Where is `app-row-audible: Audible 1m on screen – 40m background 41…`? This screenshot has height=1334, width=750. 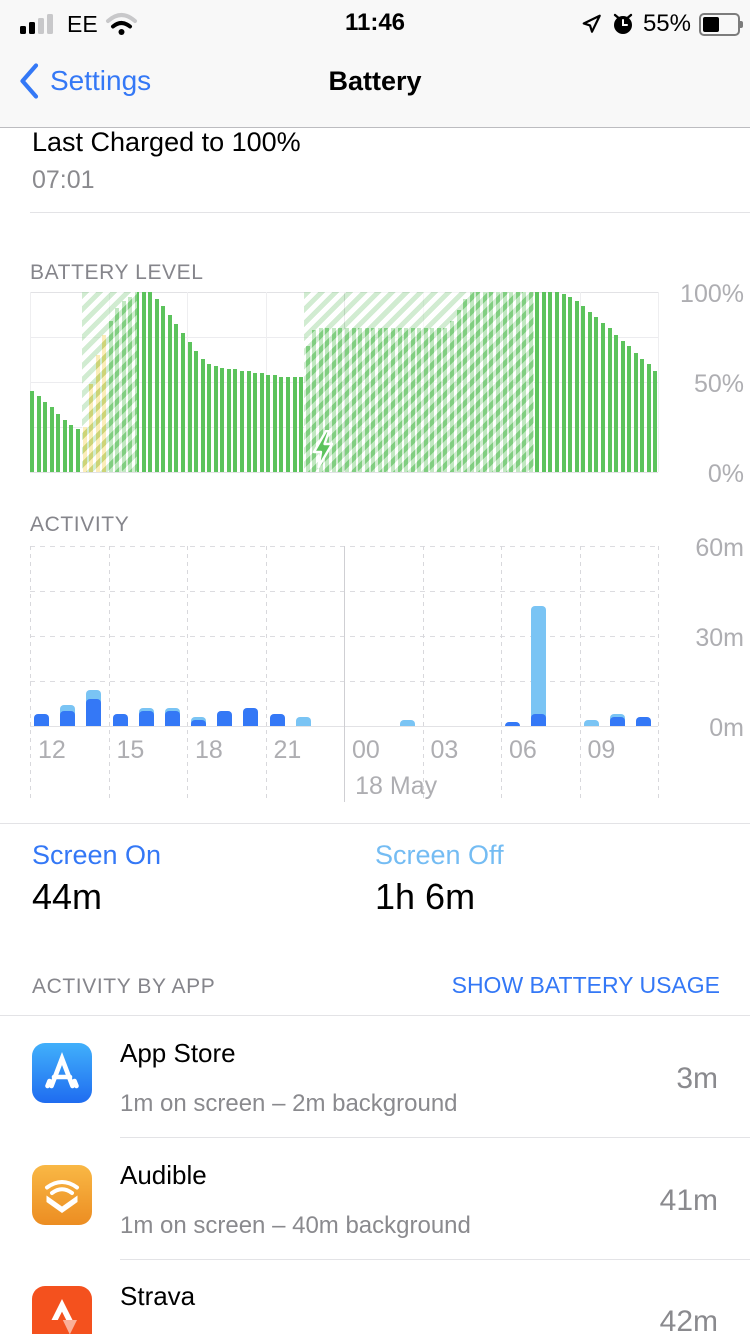 app-row-audible: Audible 1m on screen – 40m background 41… is located at coordinates (375, 1199).